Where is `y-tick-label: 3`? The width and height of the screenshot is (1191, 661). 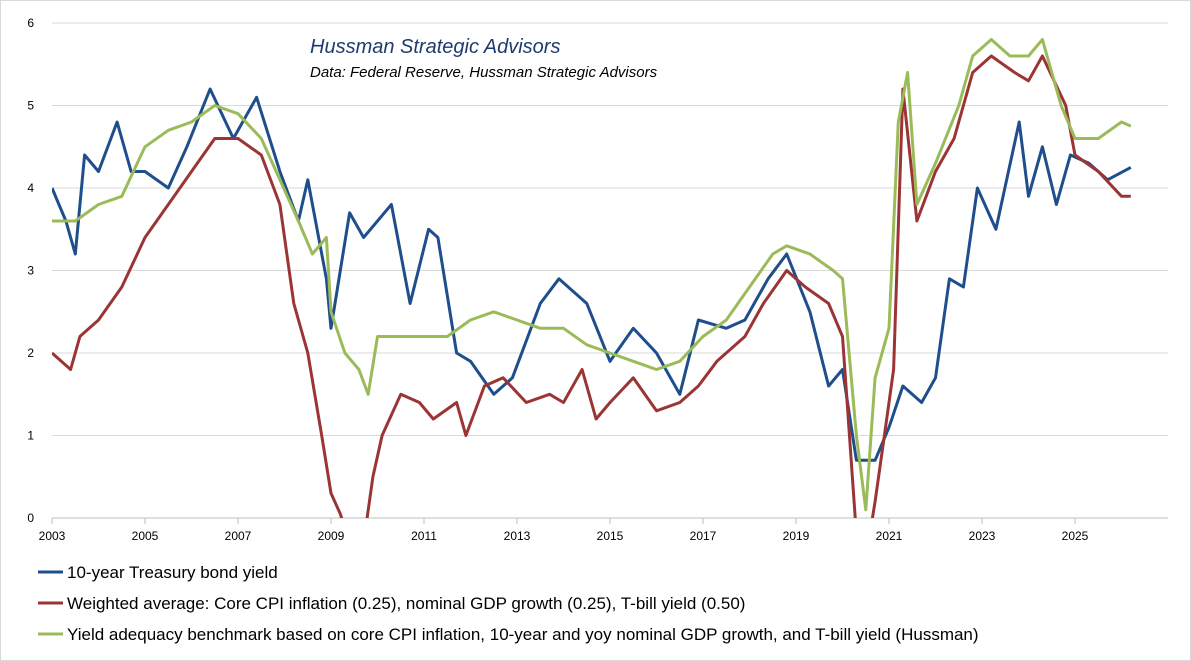 y-tick-label: 3 is located at coordinates (30, 271).